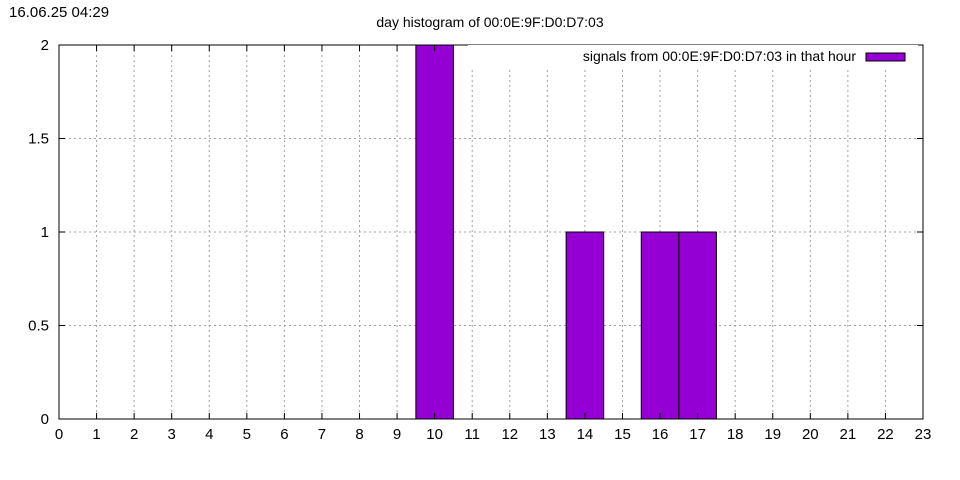 The width and height of the screenshot is (960, 480). I want to click on x-tick-label: 5, so click(247, 434).